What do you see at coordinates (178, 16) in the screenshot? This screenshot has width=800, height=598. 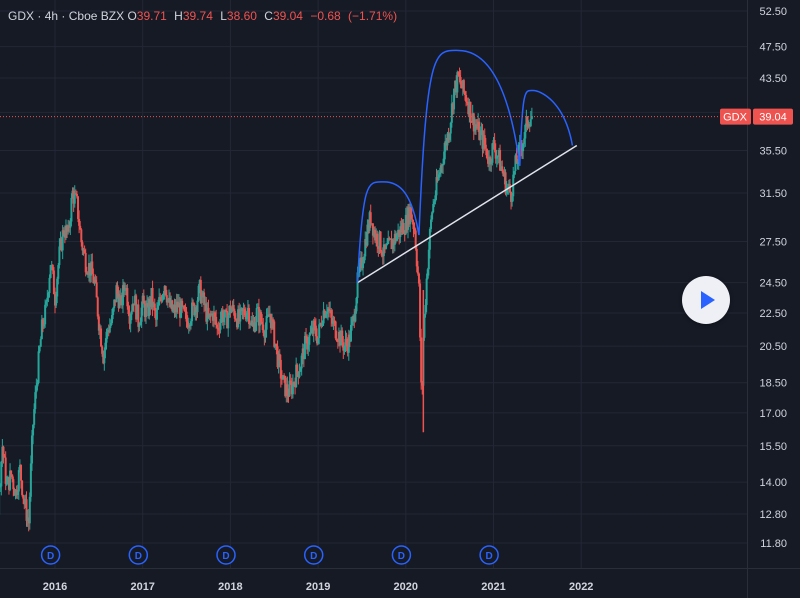 I see `legend-high-label: H` at bounding box center [178, 16].